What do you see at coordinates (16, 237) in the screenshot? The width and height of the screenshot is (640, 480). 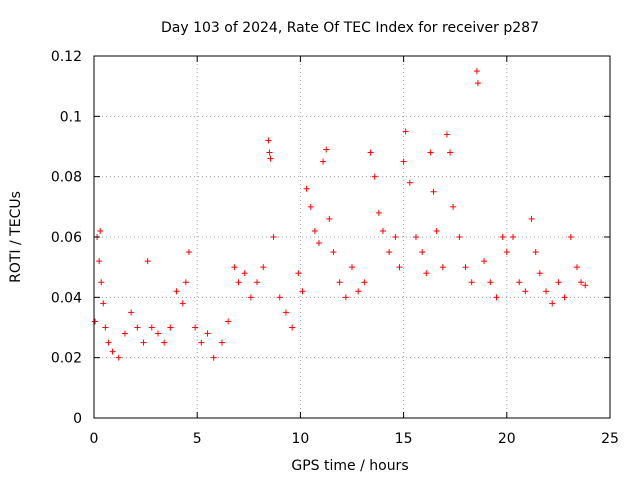 I see `y-axis-label: ROTI / TECUs` at bounding box center [16, 237].